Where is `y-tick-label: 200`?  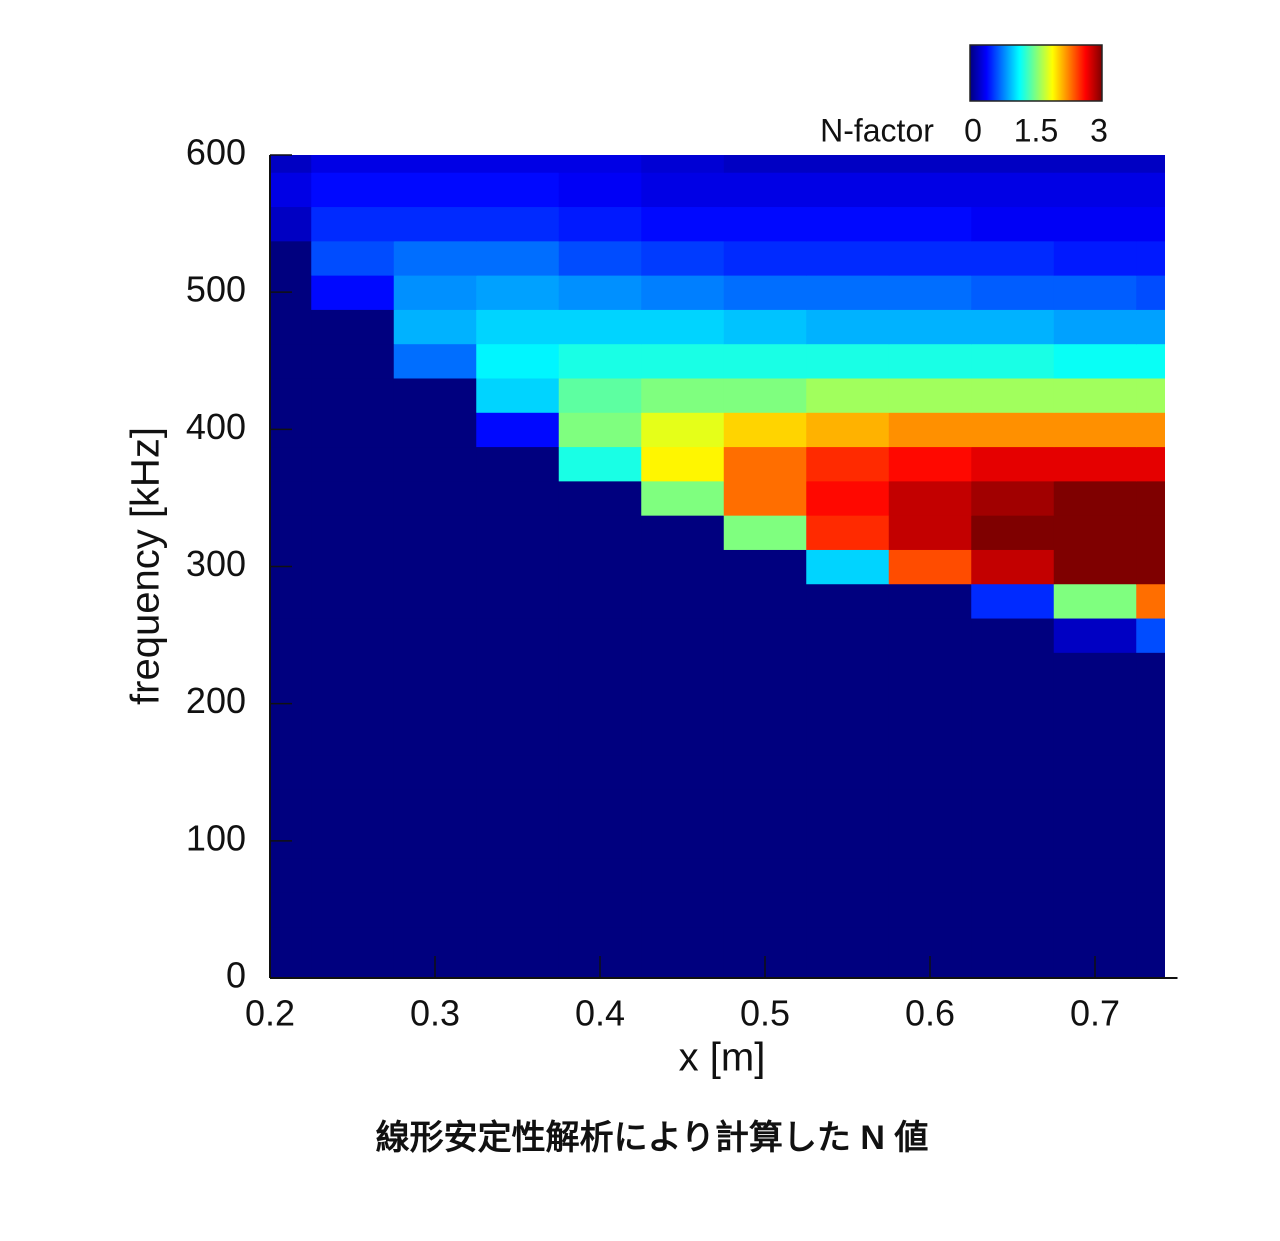
y-tick-label: 200 is located at coordinates (216, 700).